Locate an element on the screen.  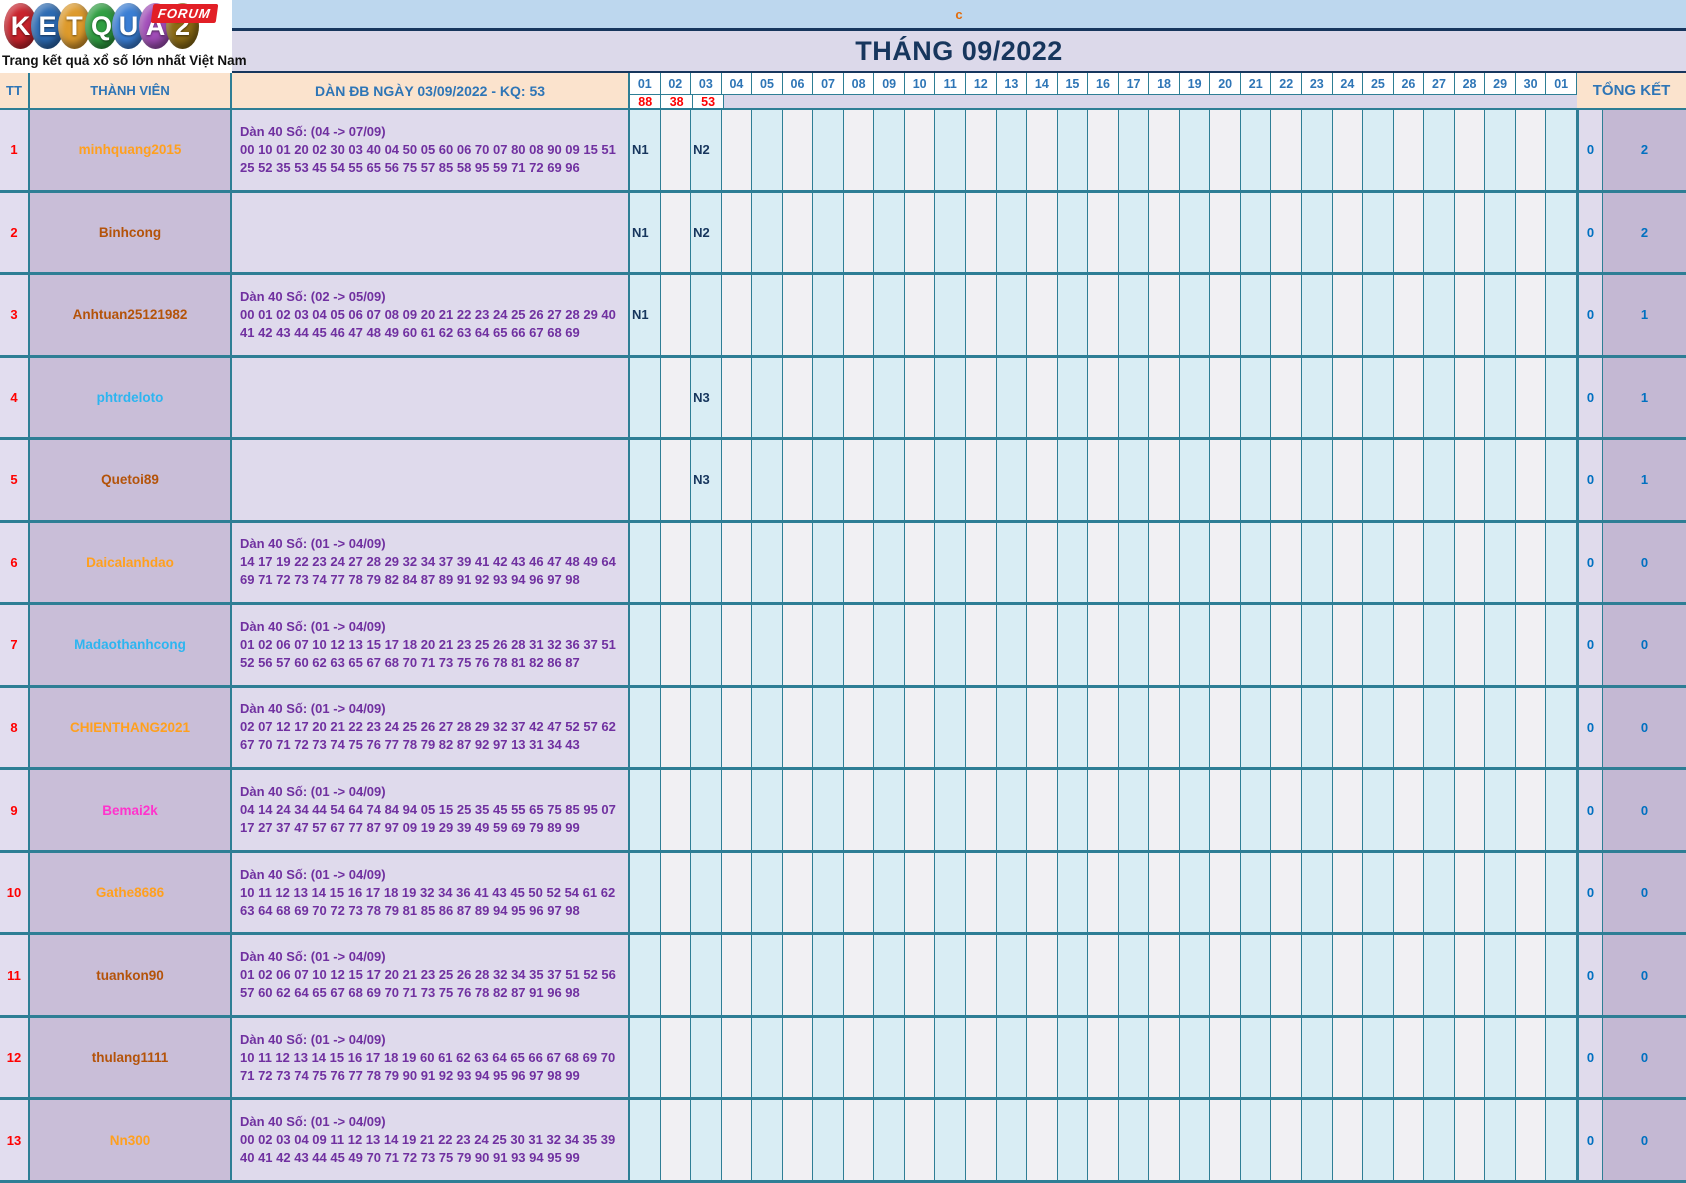
row-index: 10 is located at coordinates (15, 892).